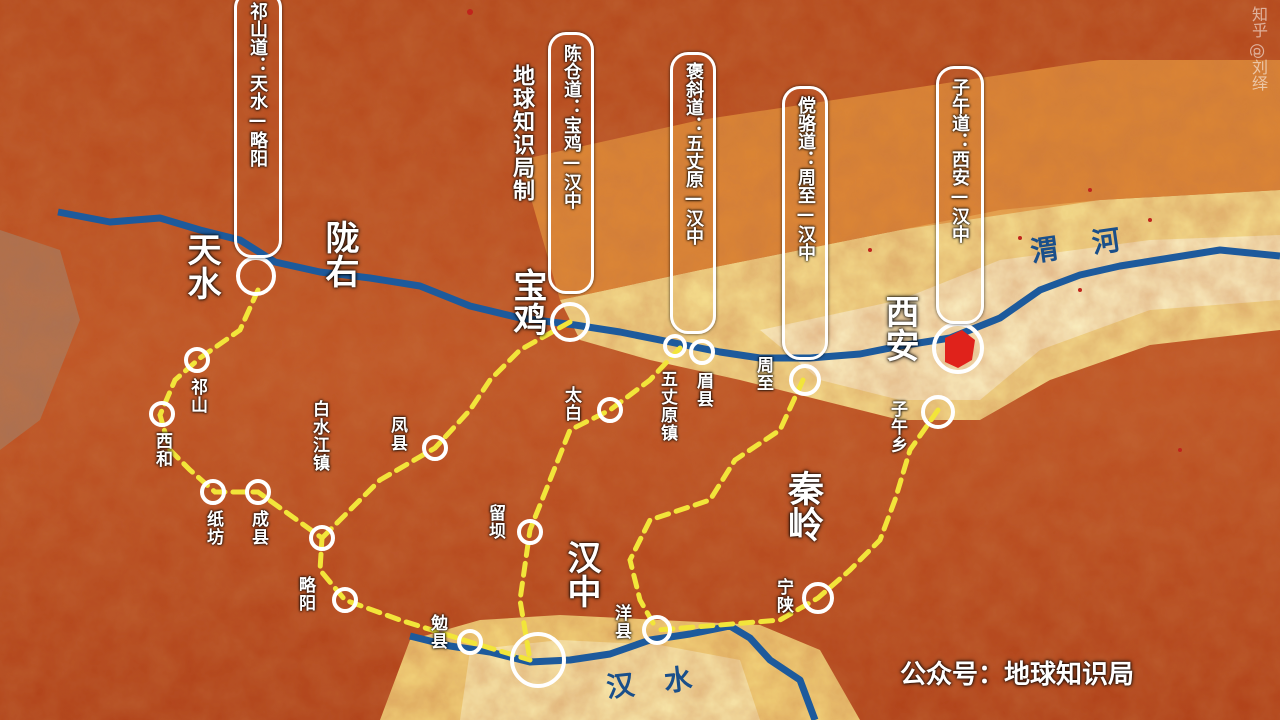  Describe the element at coordinates (805, 380) in the screenshot. I see `node-zhouzhi` at that location.